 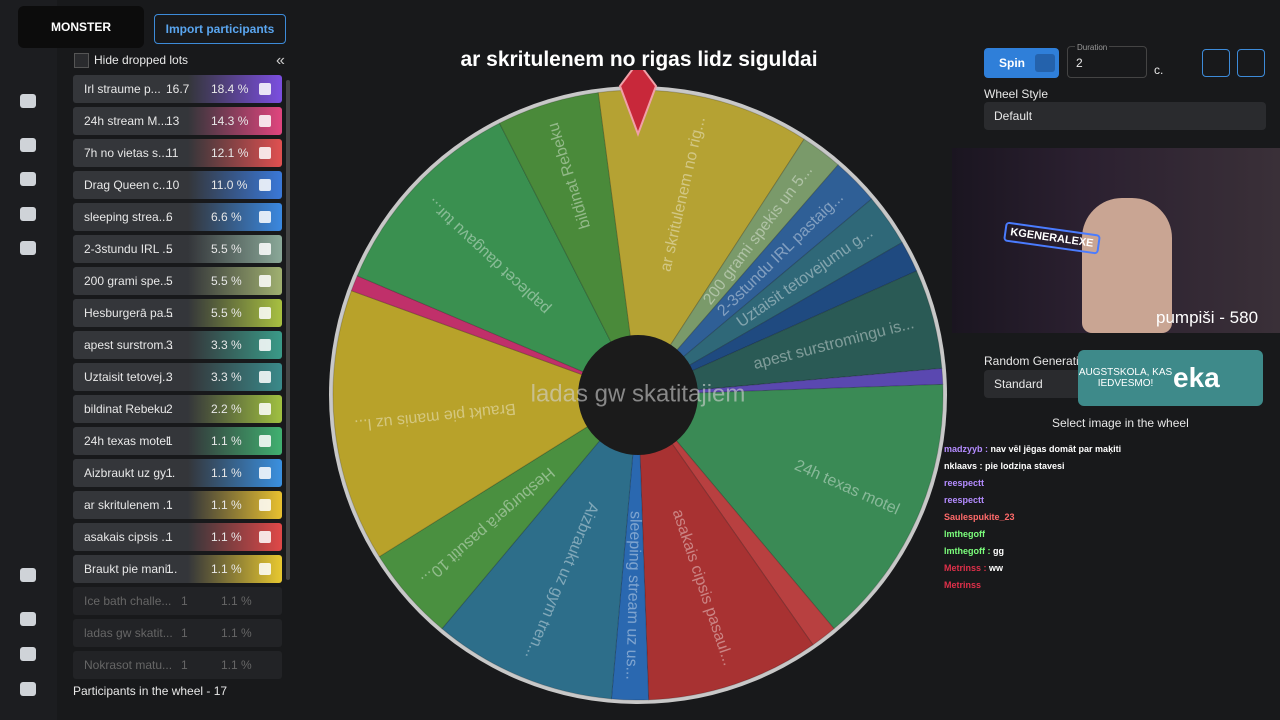 What do you see at coordinates (28, 214) in the screenshot?
I see `icon-shield` at bounding box center [28, 214].